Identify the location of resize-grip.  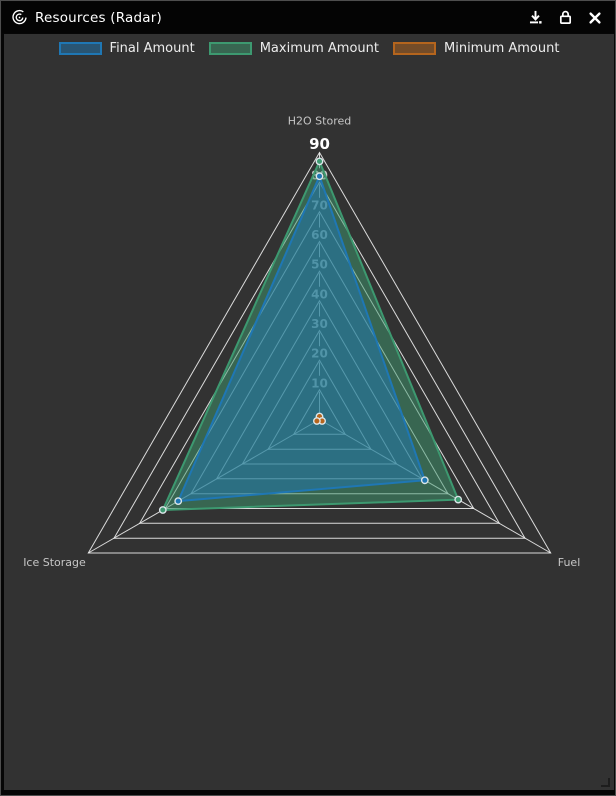
(605, 782).